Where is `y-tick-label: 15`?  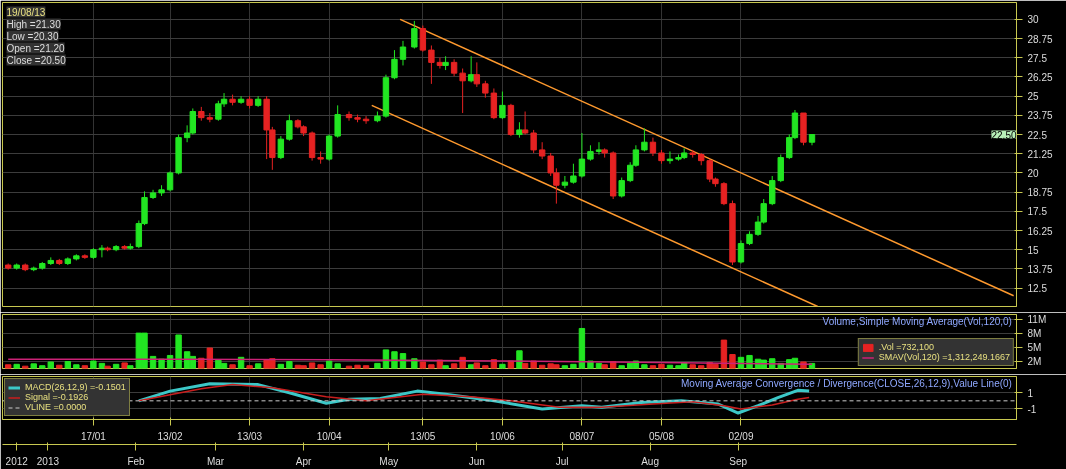
y-tick-label: 15 is located at coordinates (1033, 250).